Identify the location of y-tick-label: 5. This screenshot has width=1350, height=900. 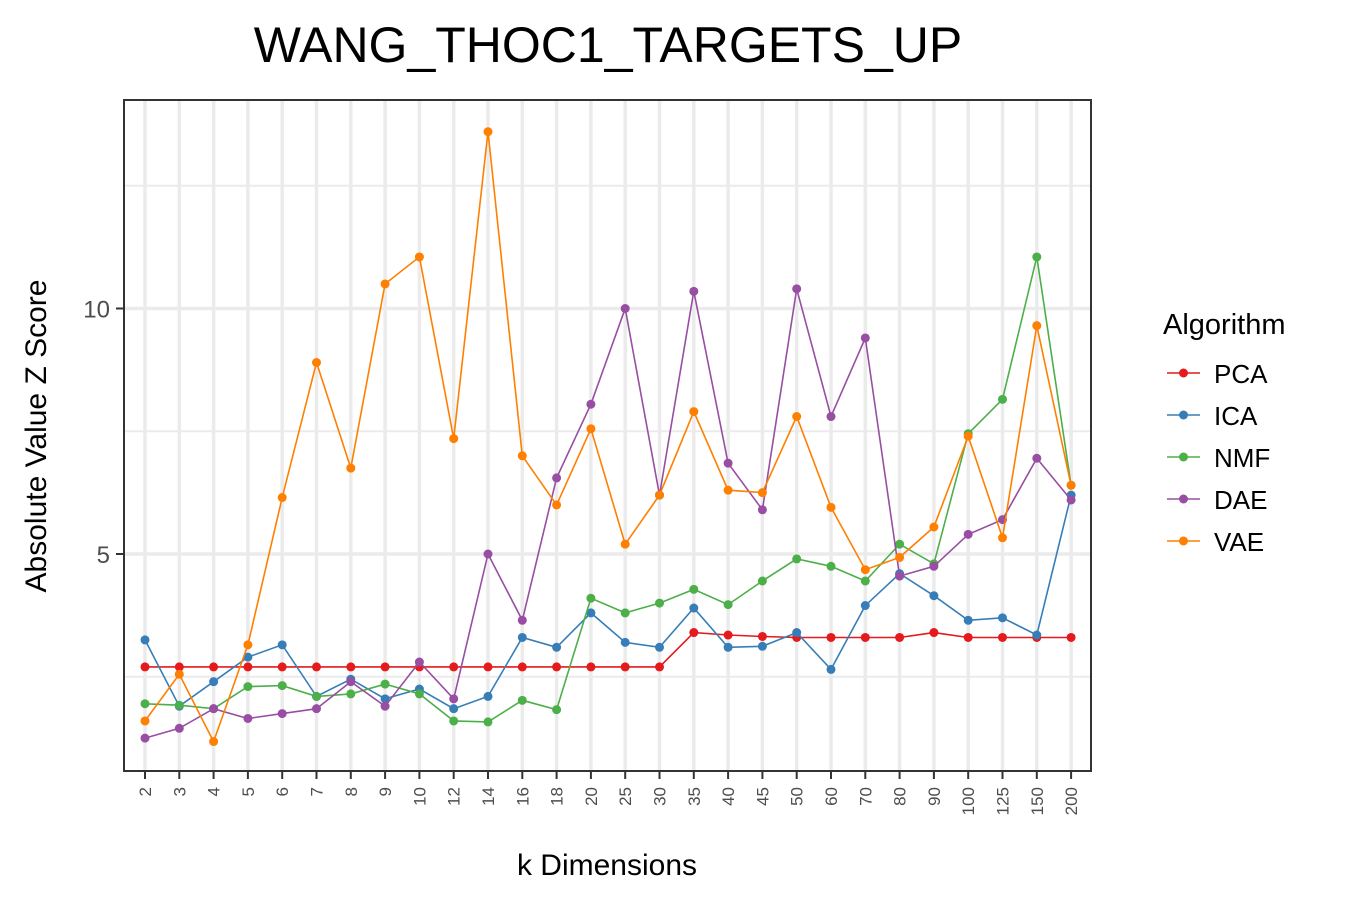
(103, 555).